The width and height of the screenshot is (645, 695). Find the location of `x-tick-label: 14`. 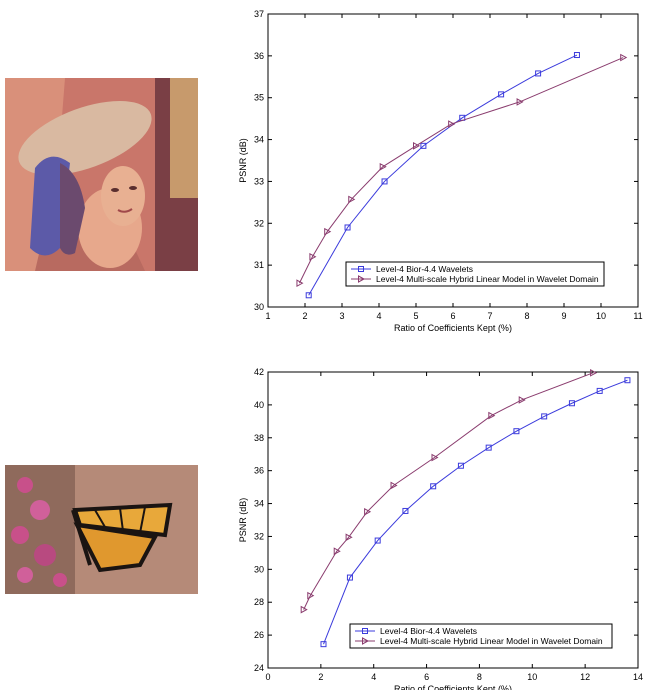

x-tick-label: 14 is located at coordinates (638, 677).